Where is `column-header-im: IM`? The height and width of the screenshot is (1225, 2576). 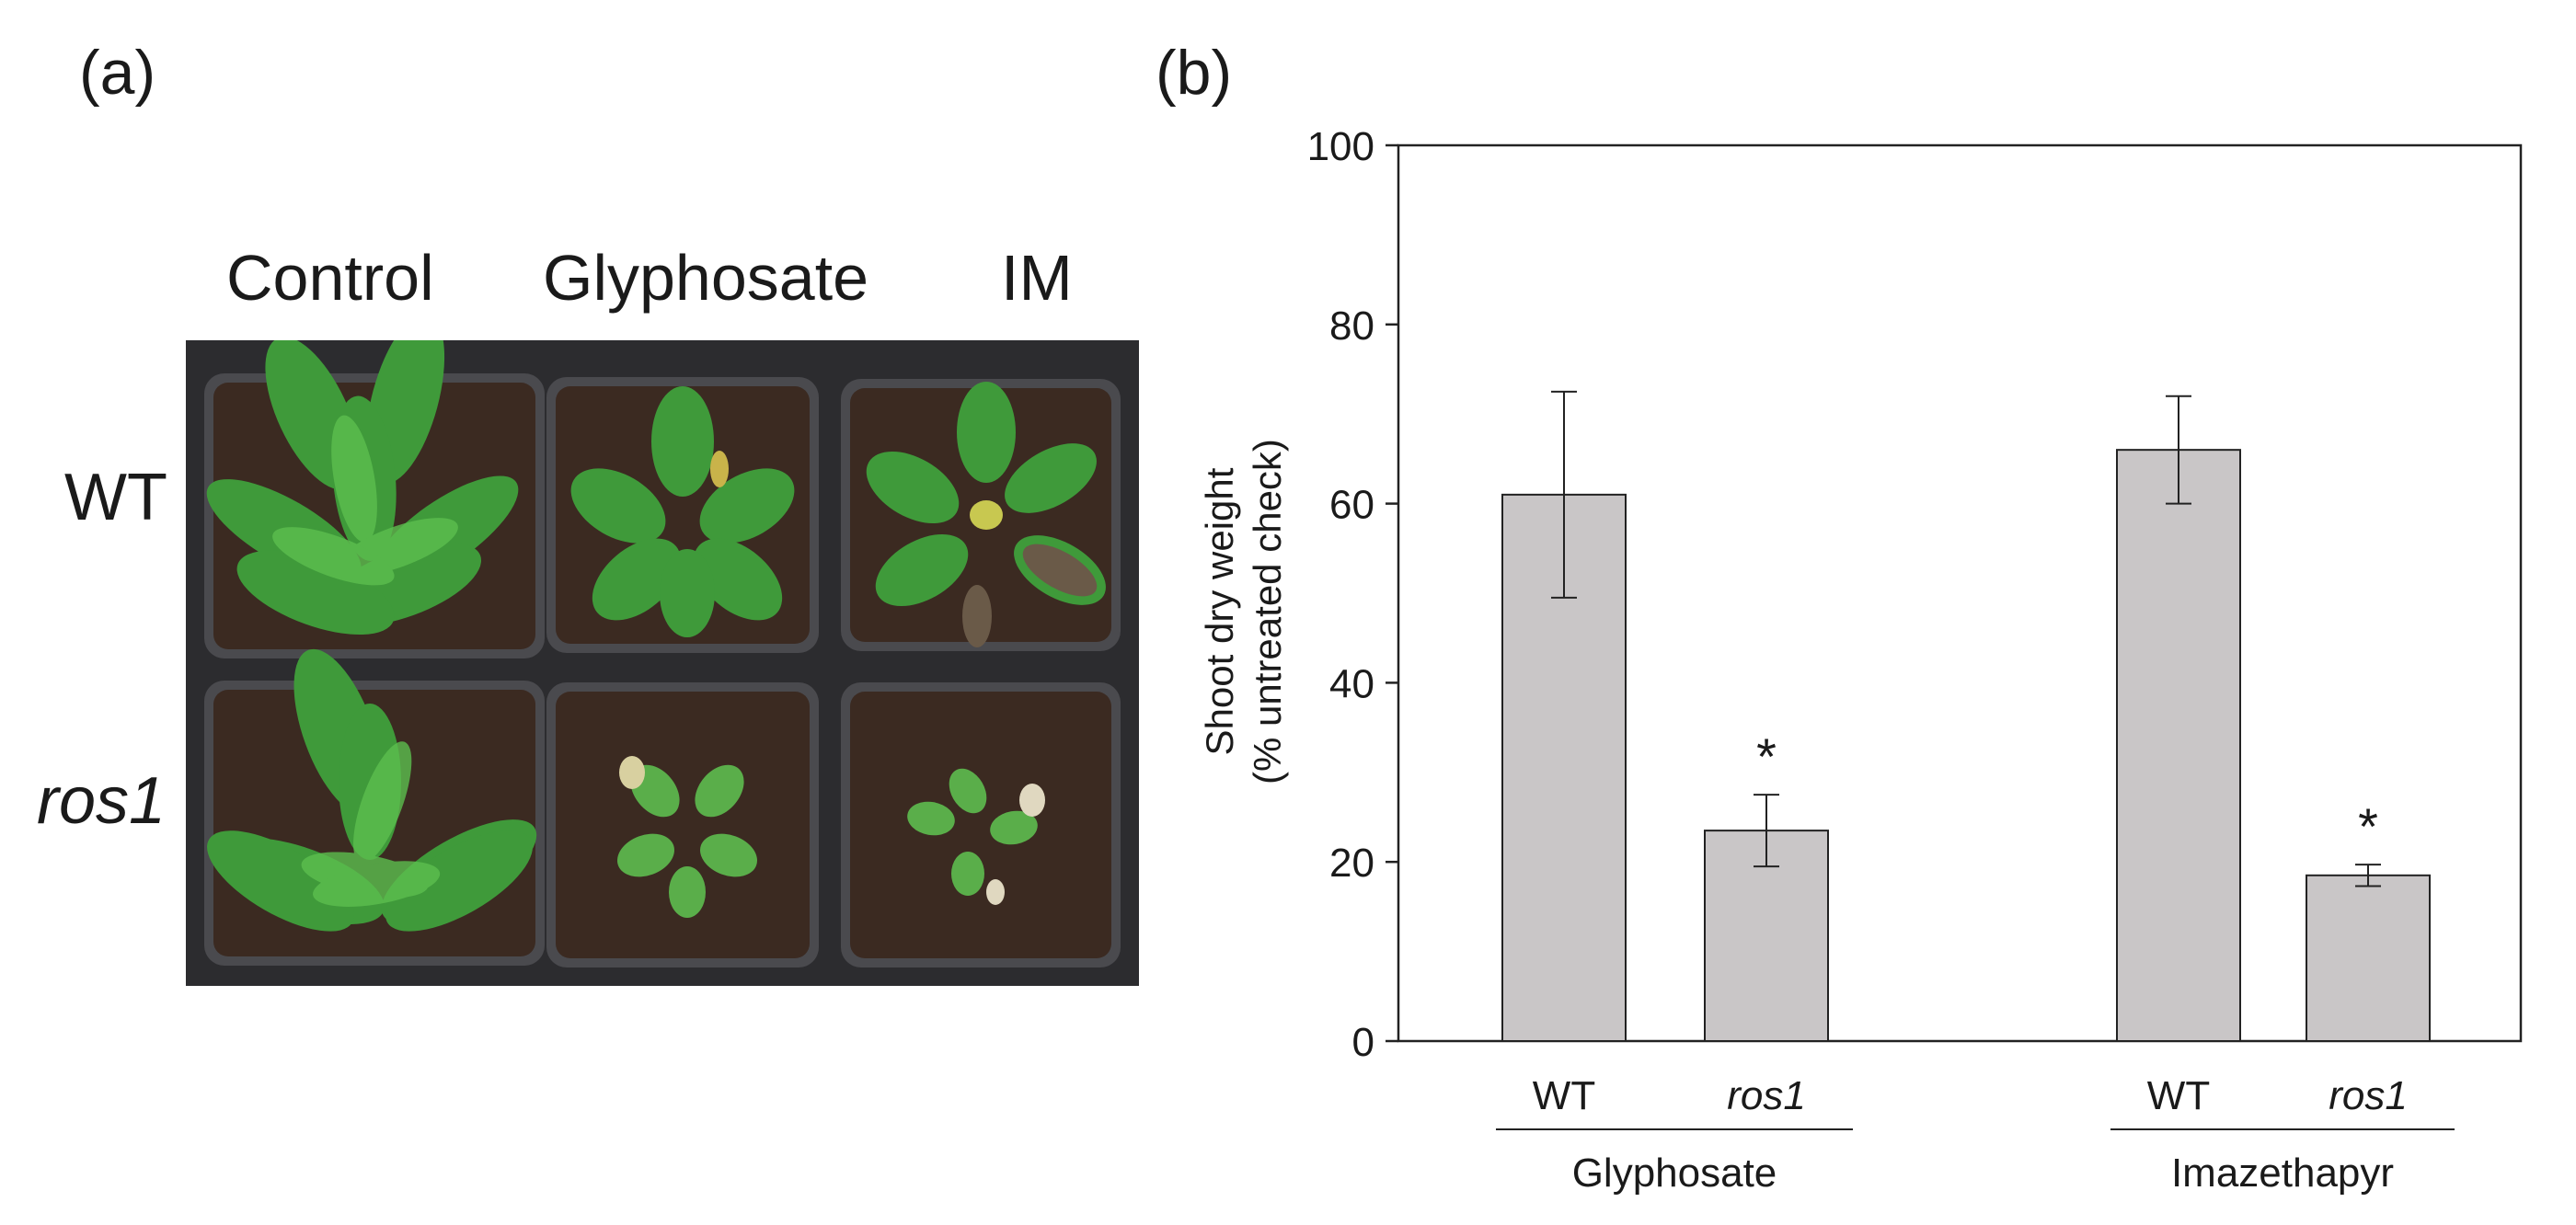
column-header-im: IM is located at coordinates (1037, 278).